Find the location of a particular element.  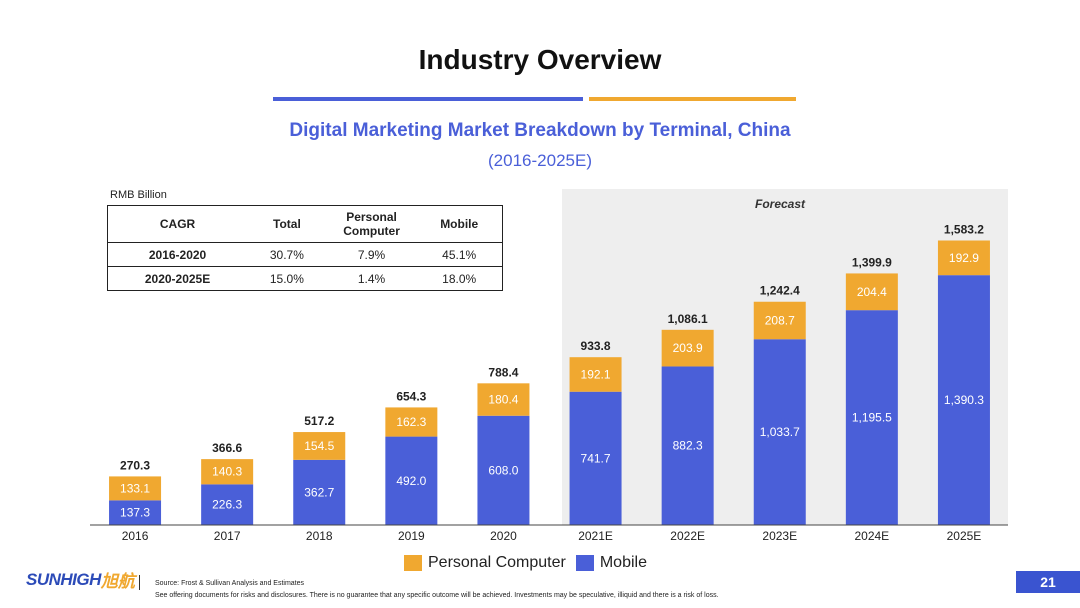

cagr-cell: 30.7% is located at coordinates (287, 254).